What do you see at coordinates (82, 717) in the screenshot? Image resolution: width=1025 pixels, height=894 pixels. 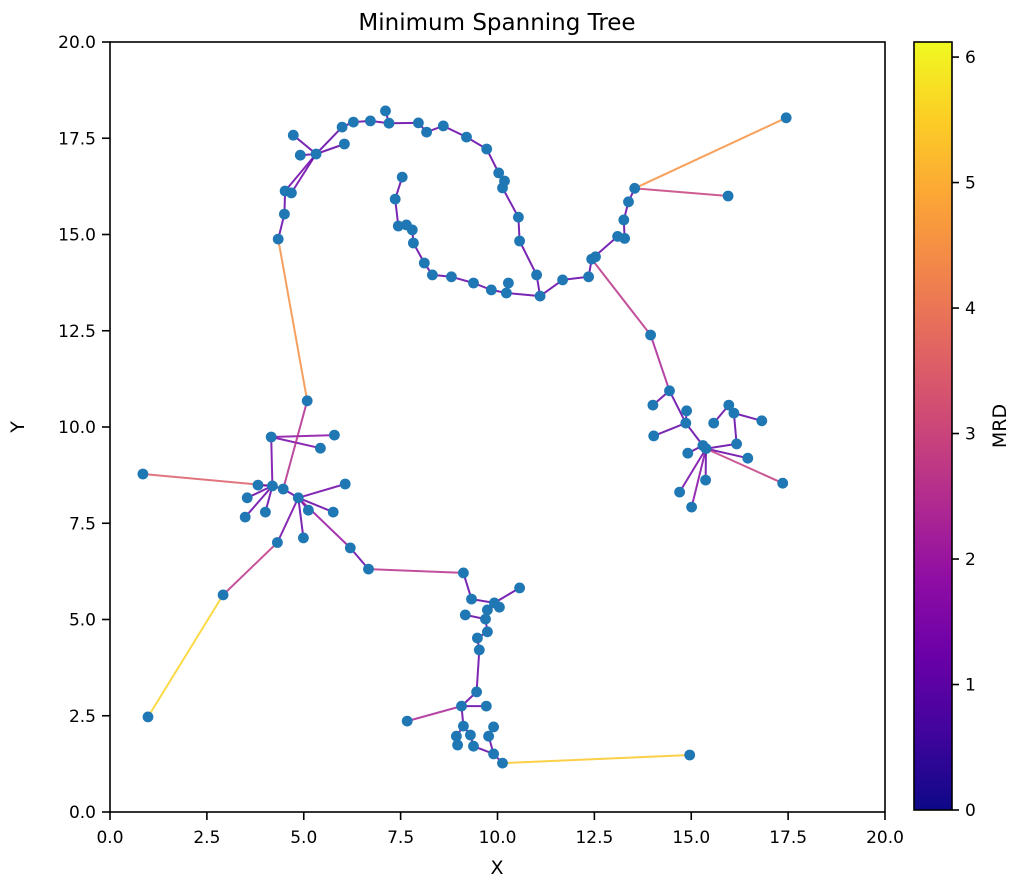 I see `y-tick-label: 2.5` at bounding box center [82, 717].